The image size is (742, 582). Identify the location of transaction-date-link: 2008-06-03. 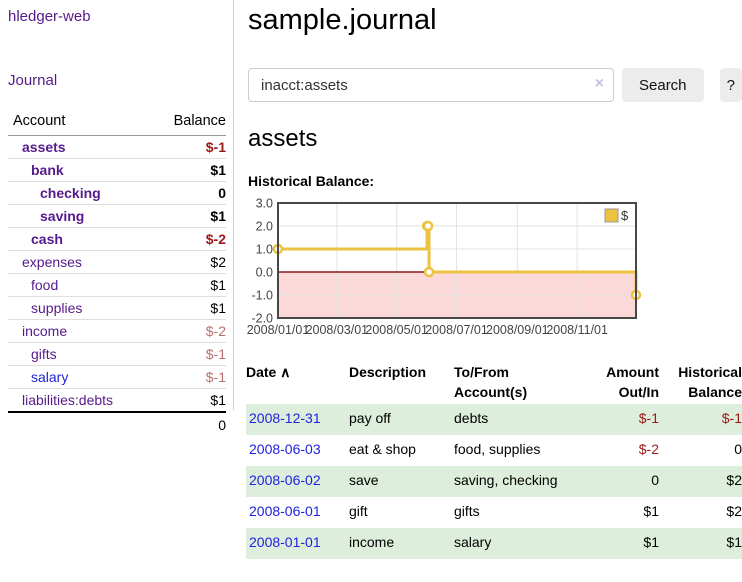
(285, 449).